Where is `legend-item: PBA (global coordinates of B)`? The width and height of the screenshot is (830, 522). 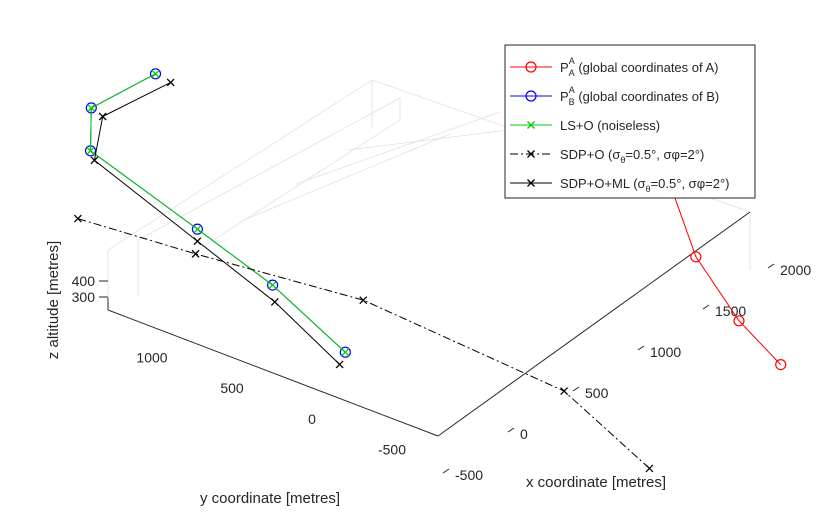 legend-item: PBA (global coordinates of B) is located at coordinates (614, 96).